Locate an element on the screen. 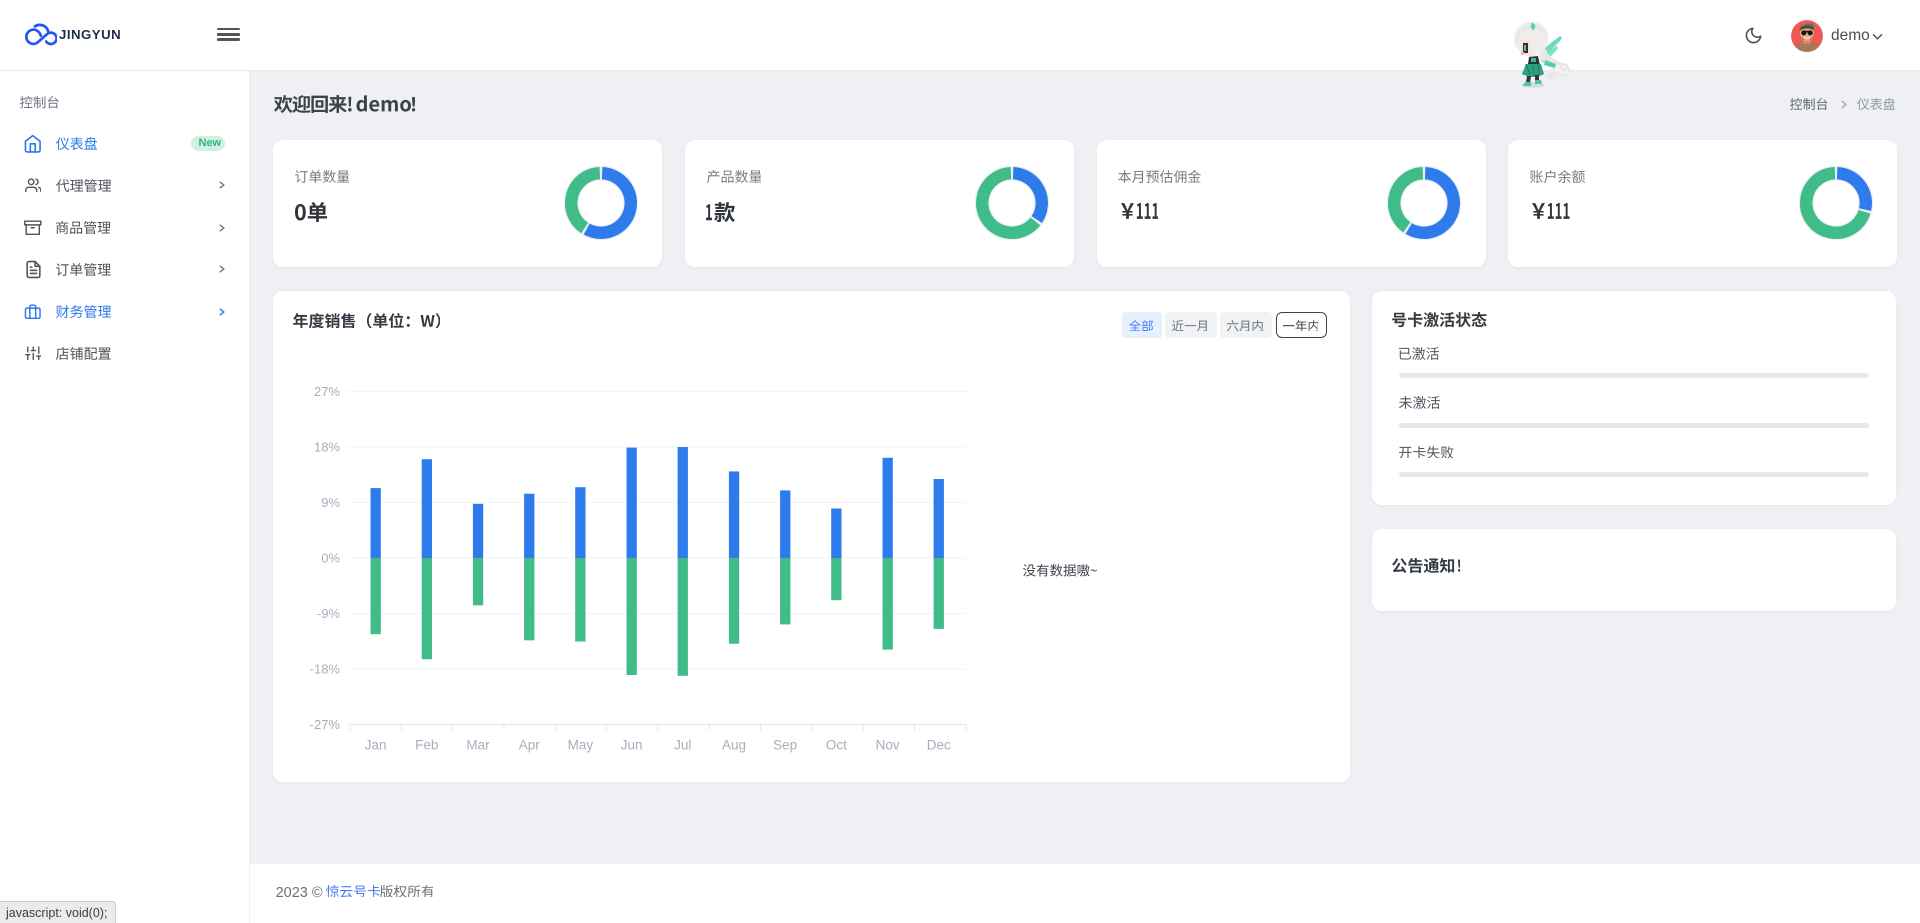 This screenshot has height=923, width=1920. svg-text: 0% is located at coordinates (330, 558).